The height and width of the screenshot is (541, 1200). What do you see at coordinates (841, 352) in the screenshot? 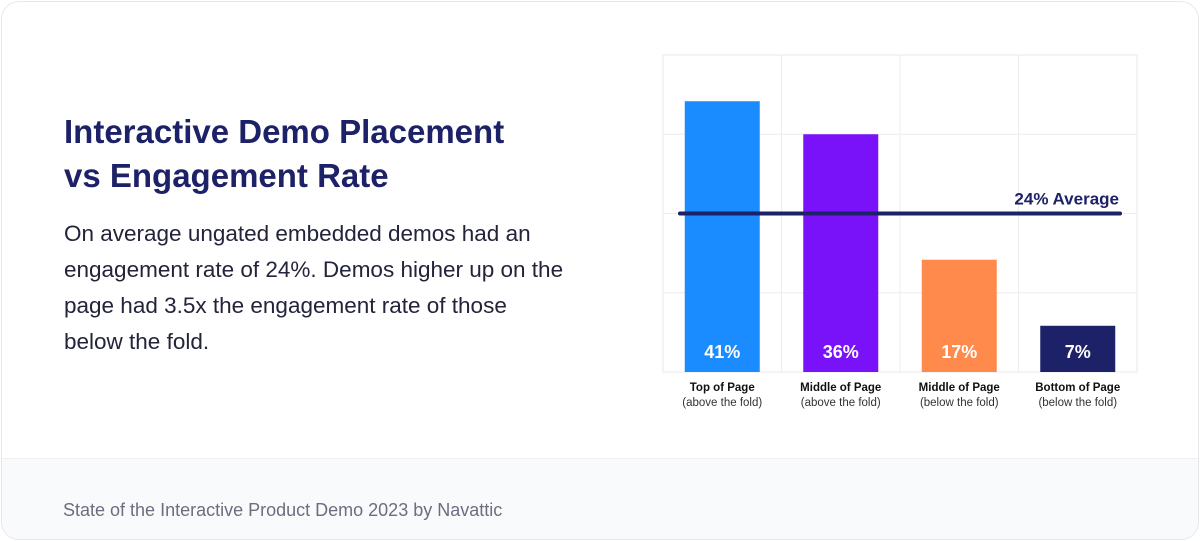
I see `bar-value-label: 36%` at bounding box center [841, 352].